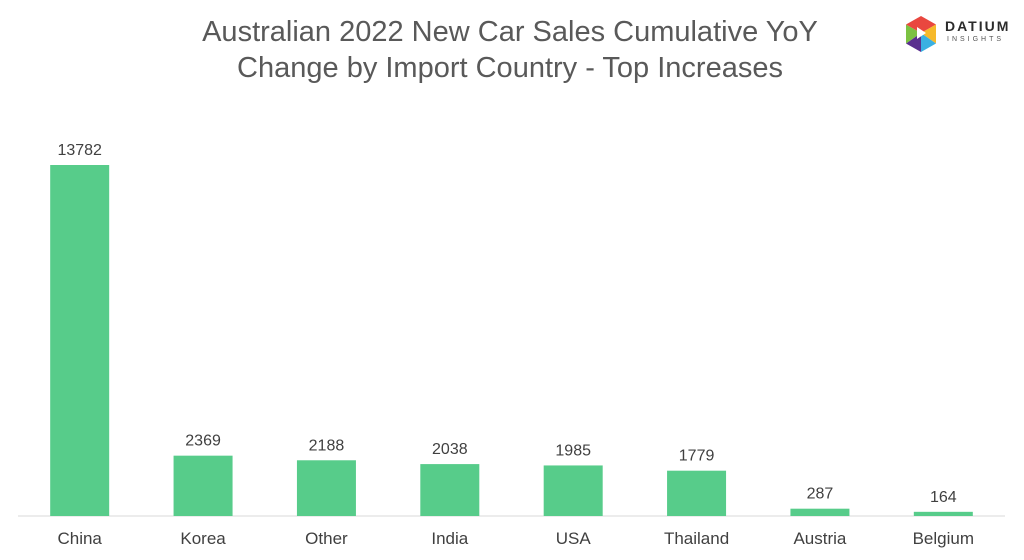 This screenshot has width=1024, height=560. Describe the element at coordinates (510, 68) in the screenshot. I see `chart-title-line-2: Change by Import Country - Top Increases` at that location.